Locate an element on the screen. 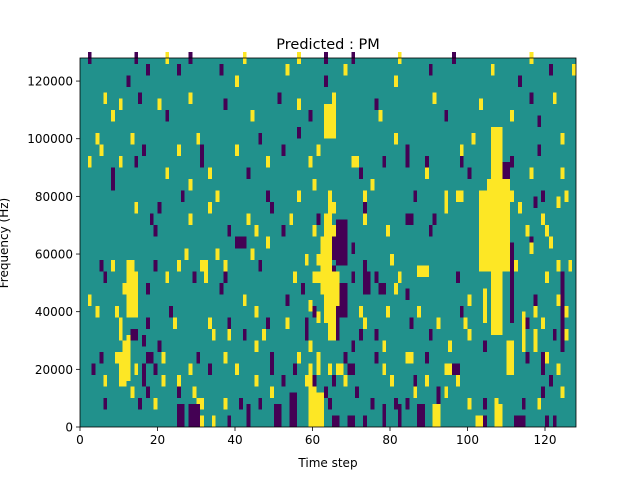 The image size is (640, 480). y-tick-label: 60000 is located at coordinates (54, 255).